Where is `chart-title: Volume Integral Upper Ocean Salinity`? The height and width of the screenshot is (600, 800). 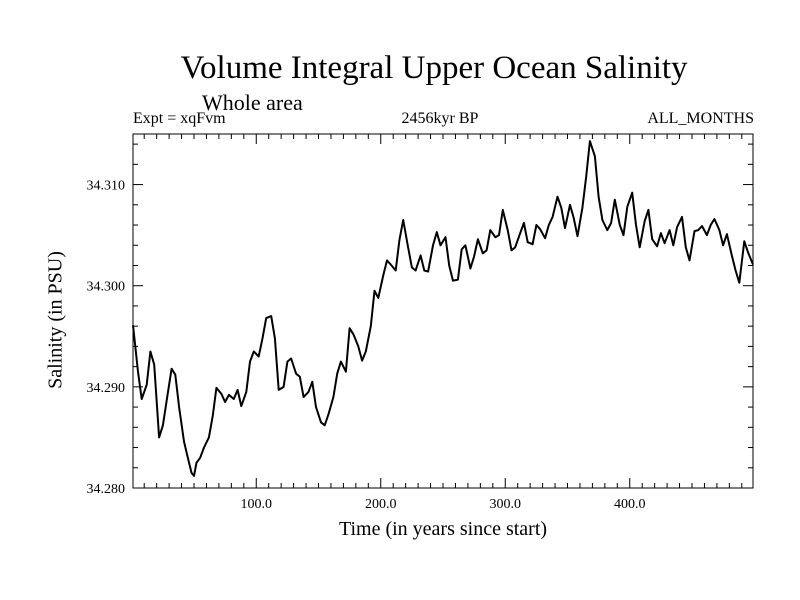
chart-title: Volume Integral Upper Ocean Salinity is located at coordinates (434, 68).